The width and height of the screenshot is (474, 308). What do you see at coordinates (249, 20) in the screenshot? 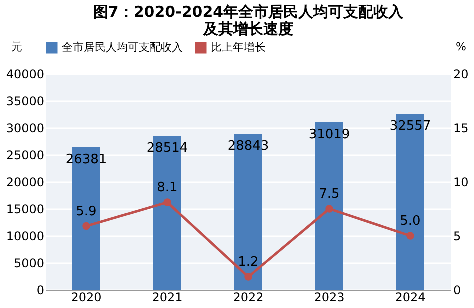
I see `chart-title: 图7：2020-2024年全市居民人均可支配收入及其增长速度` at bounding box center [249, 20].